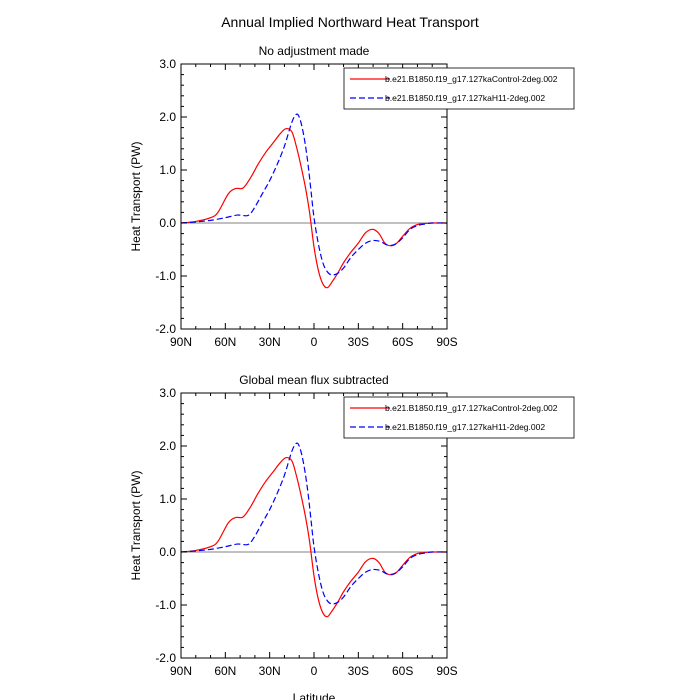  What do you see at coordinates (350, 22) in the screenshot?
I see `figure-title: Annual Implied Northward Heat Transport` at bounding box center [350, 22].